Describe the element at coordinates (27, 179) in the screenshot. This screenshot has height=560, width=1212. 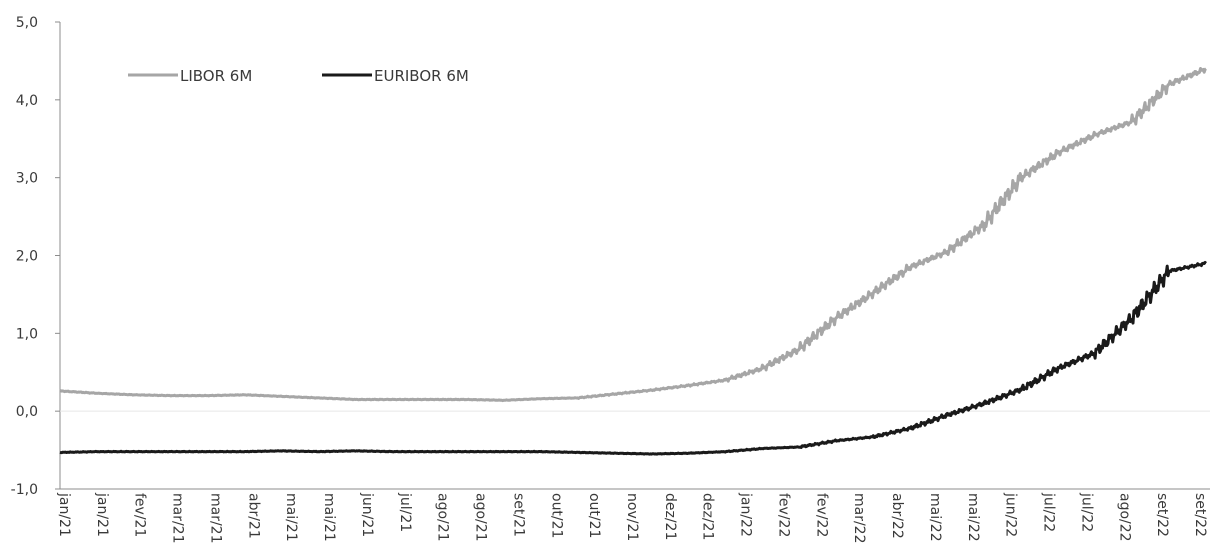
I see `y-tick-label: 3,0` at that location.